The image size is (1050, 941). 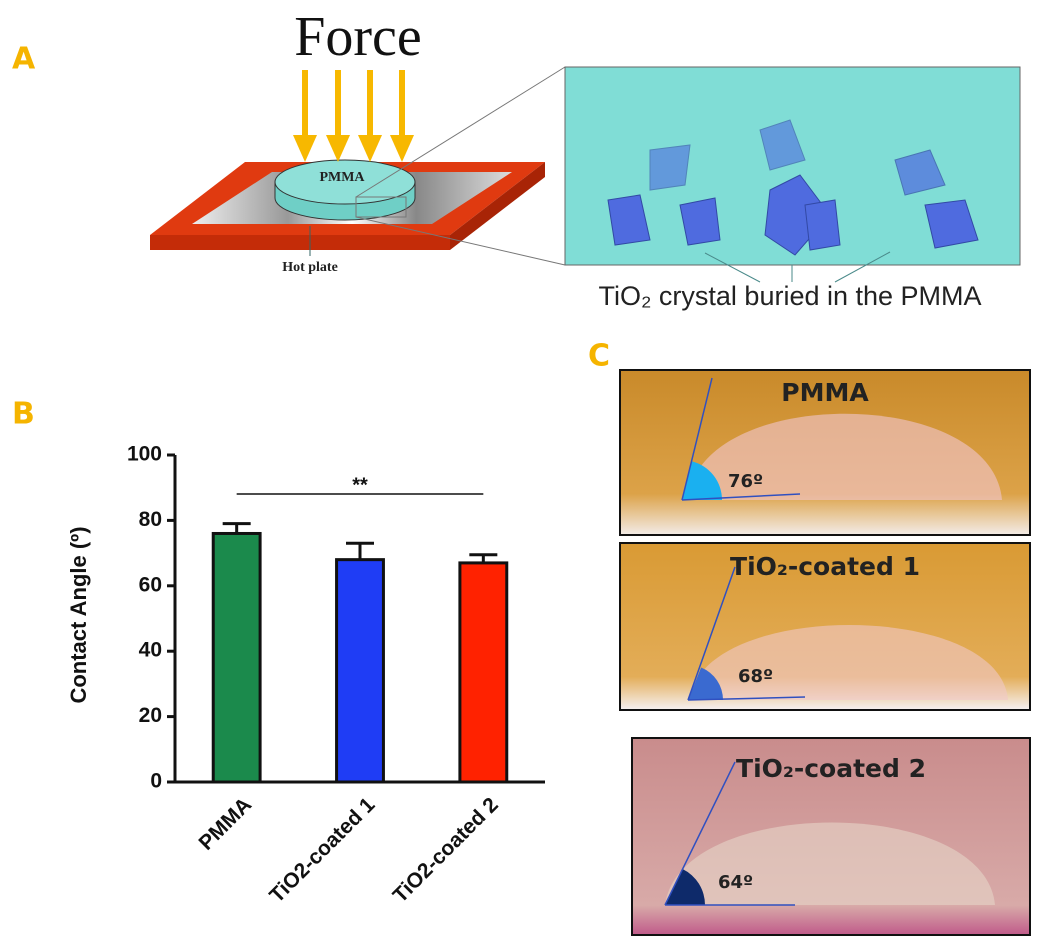 What do you see at coordinates (825, 566) in the screenshot?
I see `photo-title: TiO₂-coated 1` at bounding box center [825, 566].